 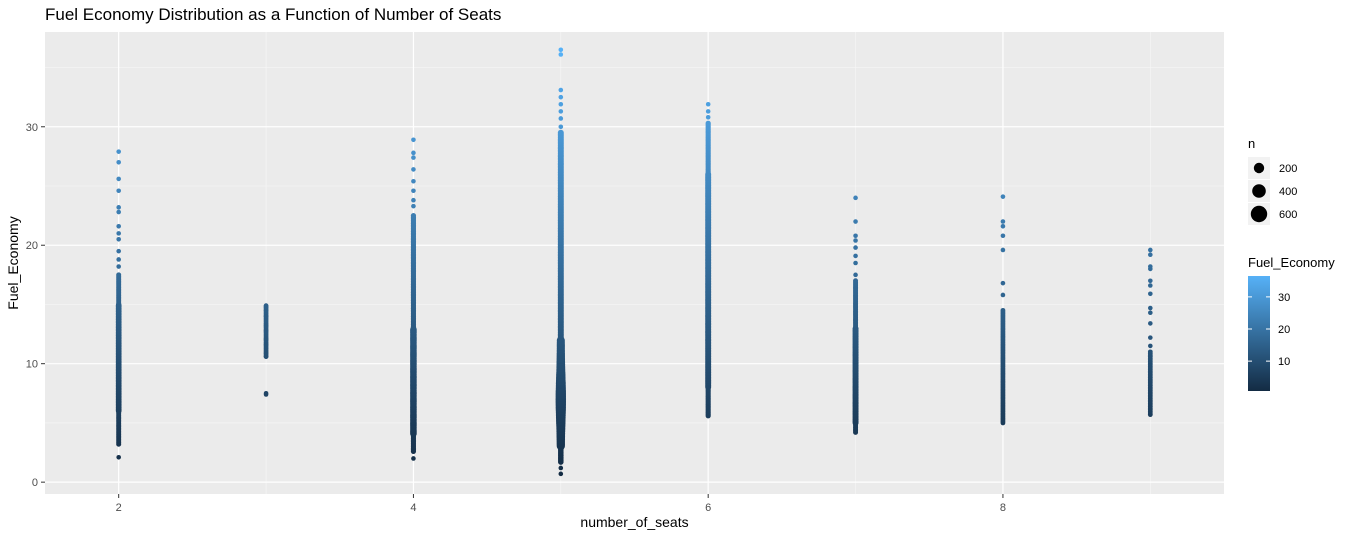 I want to click on x-tick-label: 4, so click(x=413, y=508).